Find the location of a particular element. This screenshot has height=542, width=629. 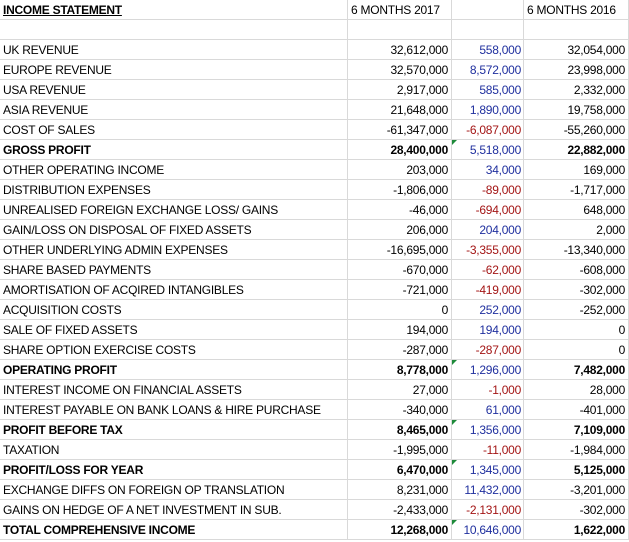

value-2017: -46,000 is located at coordinates (400, 210).